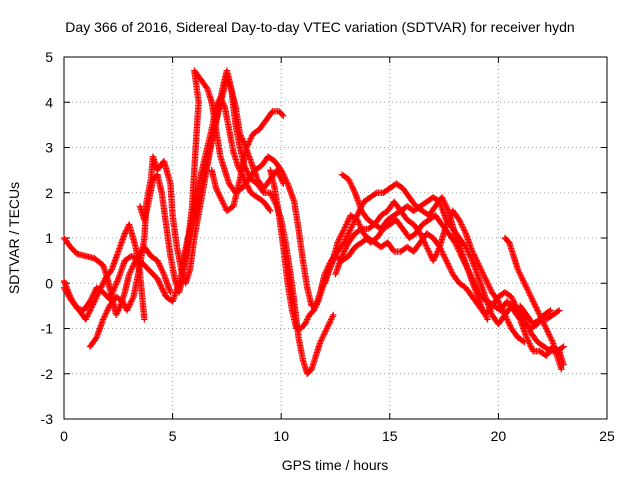 The width and height of the screenshot is (640, 480). What do you see at coordinates (47, 329) in the screenshot?
I see `y-tick-label: -1` at bounding box center [47, 329].